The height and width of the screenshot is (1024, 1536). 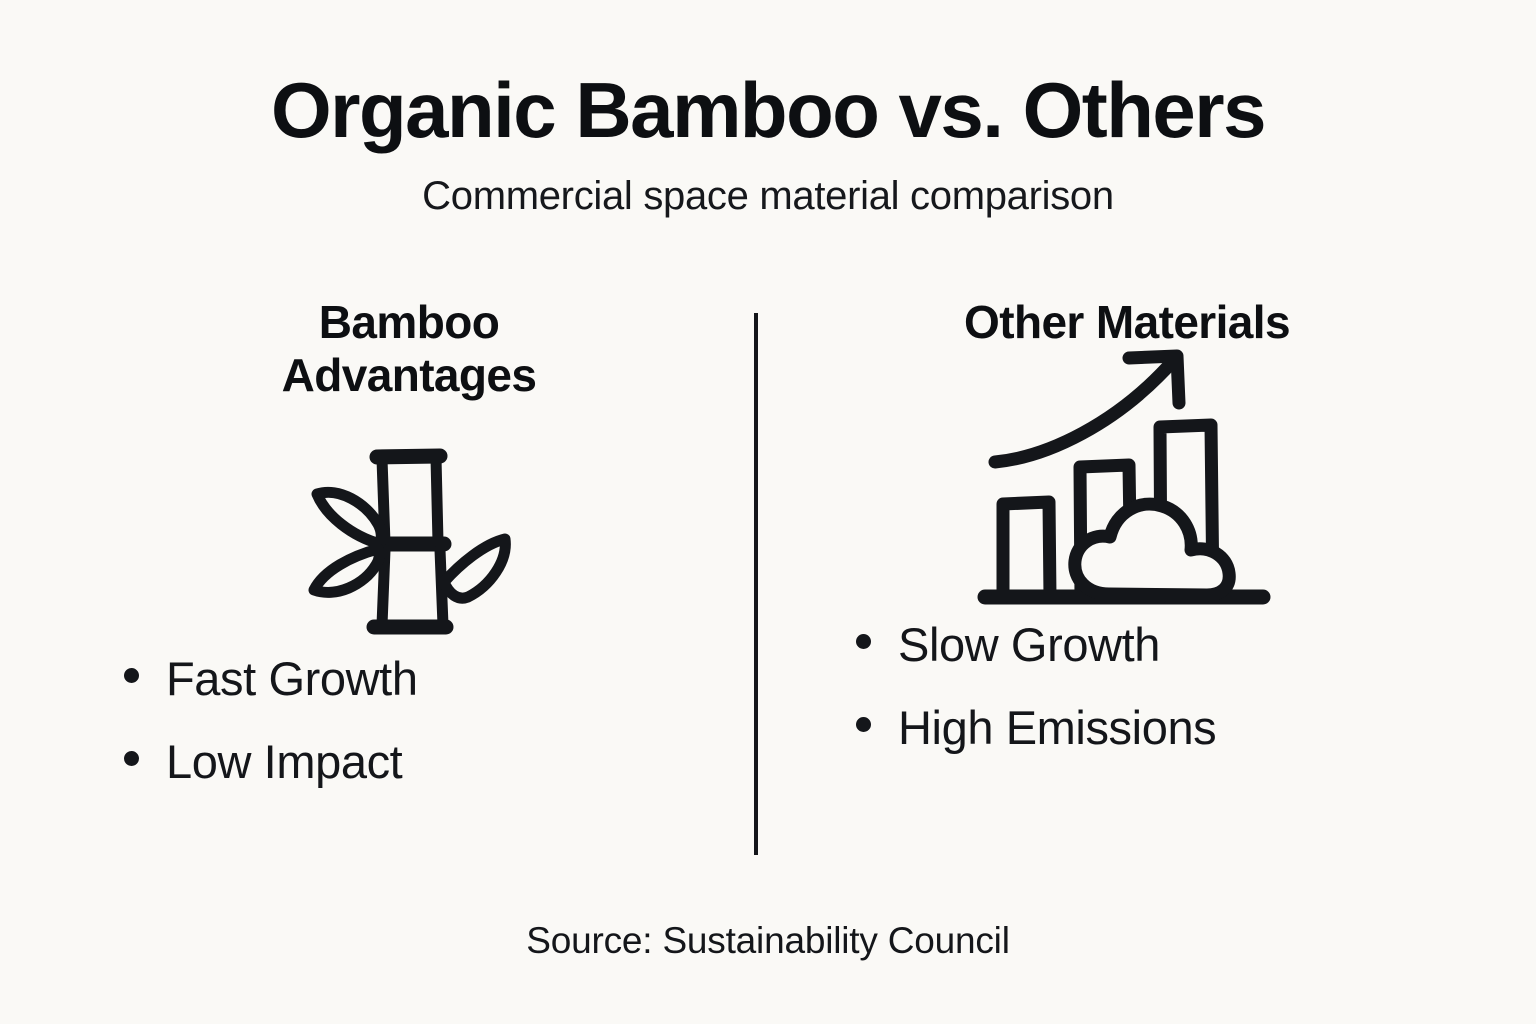 I want to click on column-heading-other-materials: Other Materials, so click(x=1127, y=322).